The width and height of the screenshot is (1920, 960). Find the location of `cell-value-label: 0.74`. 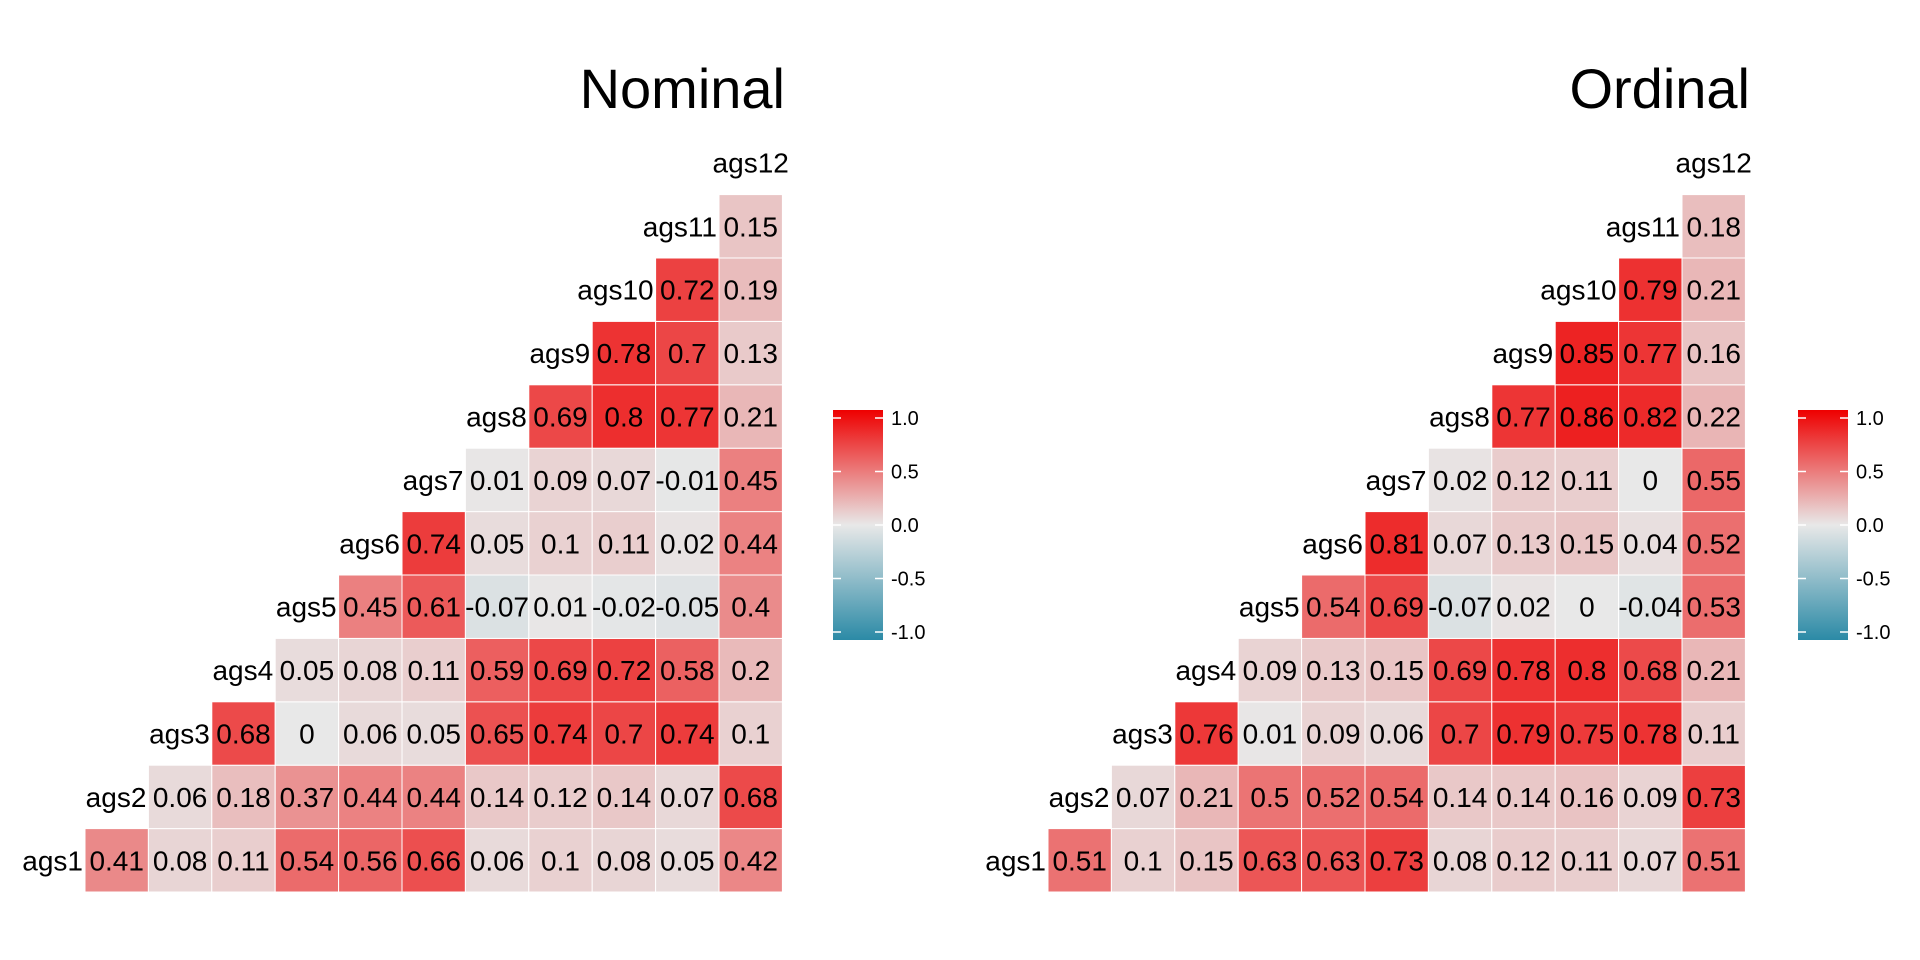

cell-value-label: 0.74 is located at coordinates (433, 543).